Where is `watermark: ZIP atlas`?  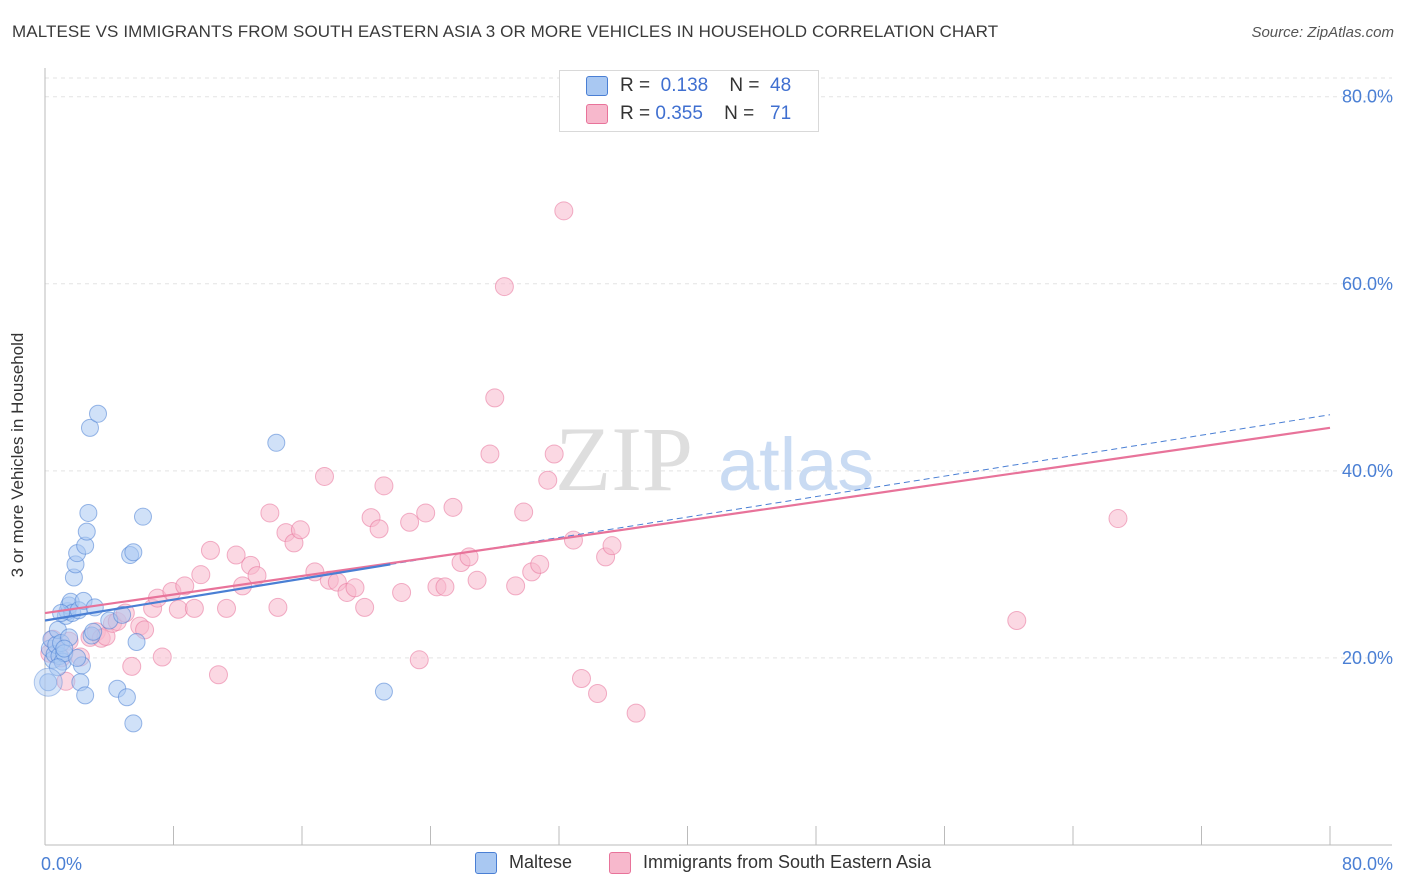 watermark: ZIP atlas is located at coordinates (714, 459).